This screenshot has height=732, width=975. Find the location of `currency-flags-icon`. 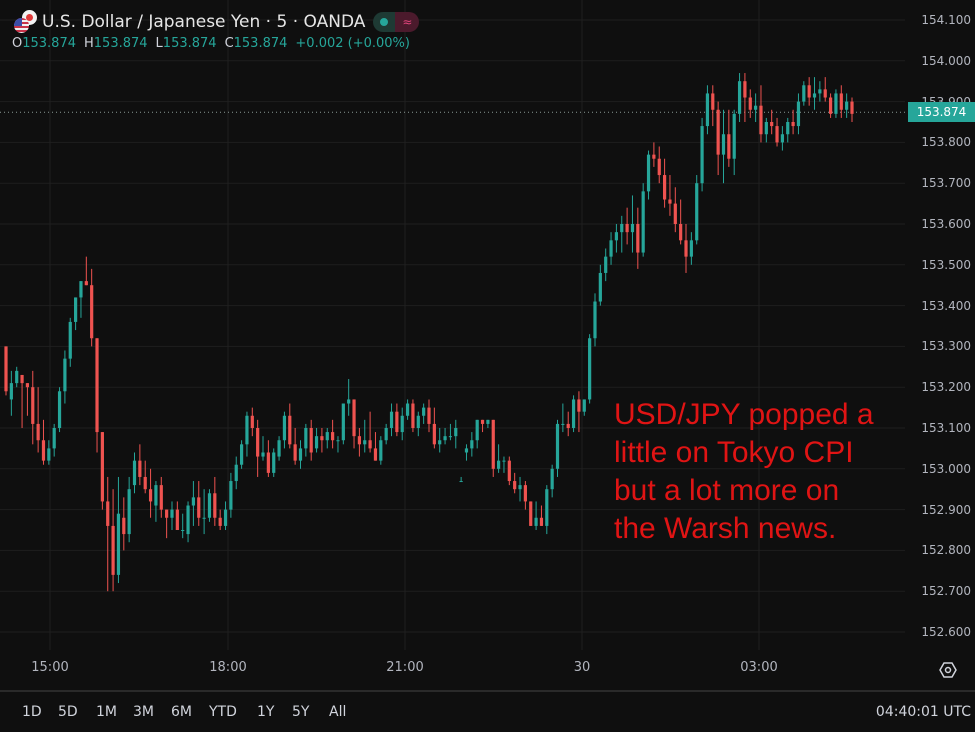

currency-flags-icon is located at coordinates (25, 22).